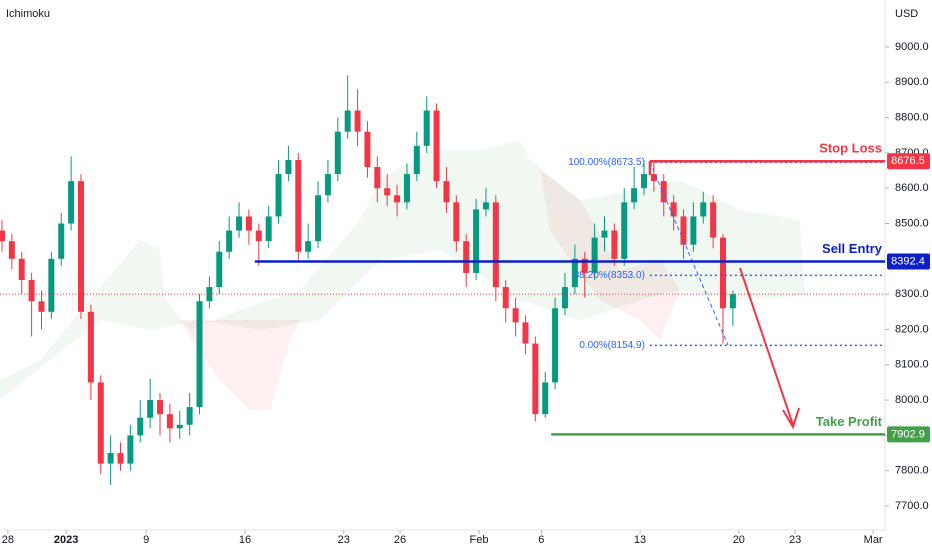 This screenshot has height=555, width=932. Describe the element at coordinates (612, 345) in the screenshot. I see `fib-level-label: 0.00%(8154.9)` at that location.